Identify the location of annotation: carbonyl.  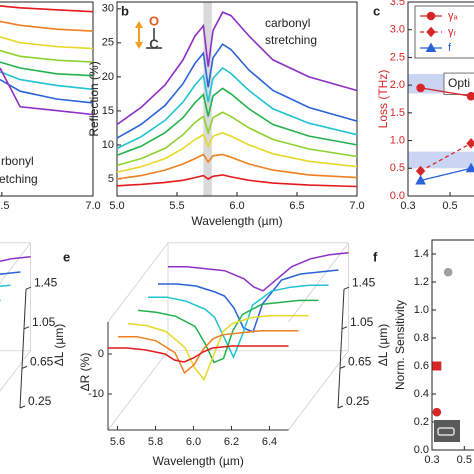
(287, 23).